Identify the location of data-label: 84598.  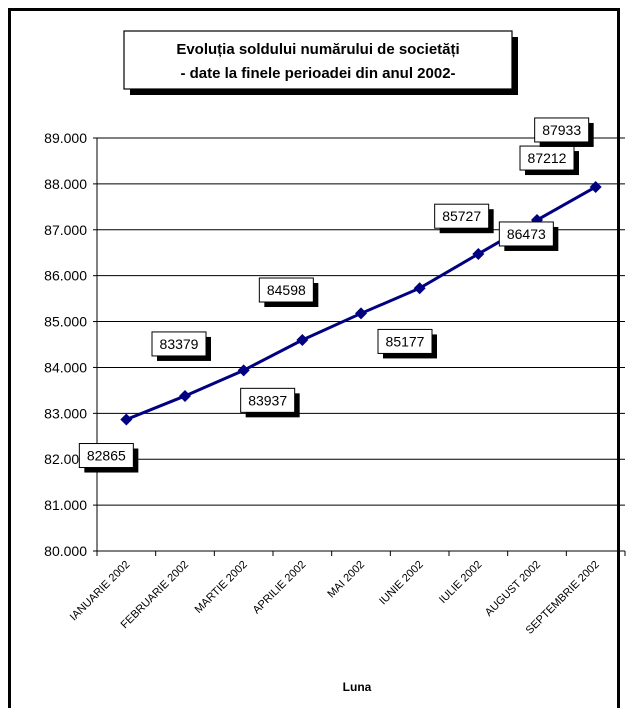
(286, 290).